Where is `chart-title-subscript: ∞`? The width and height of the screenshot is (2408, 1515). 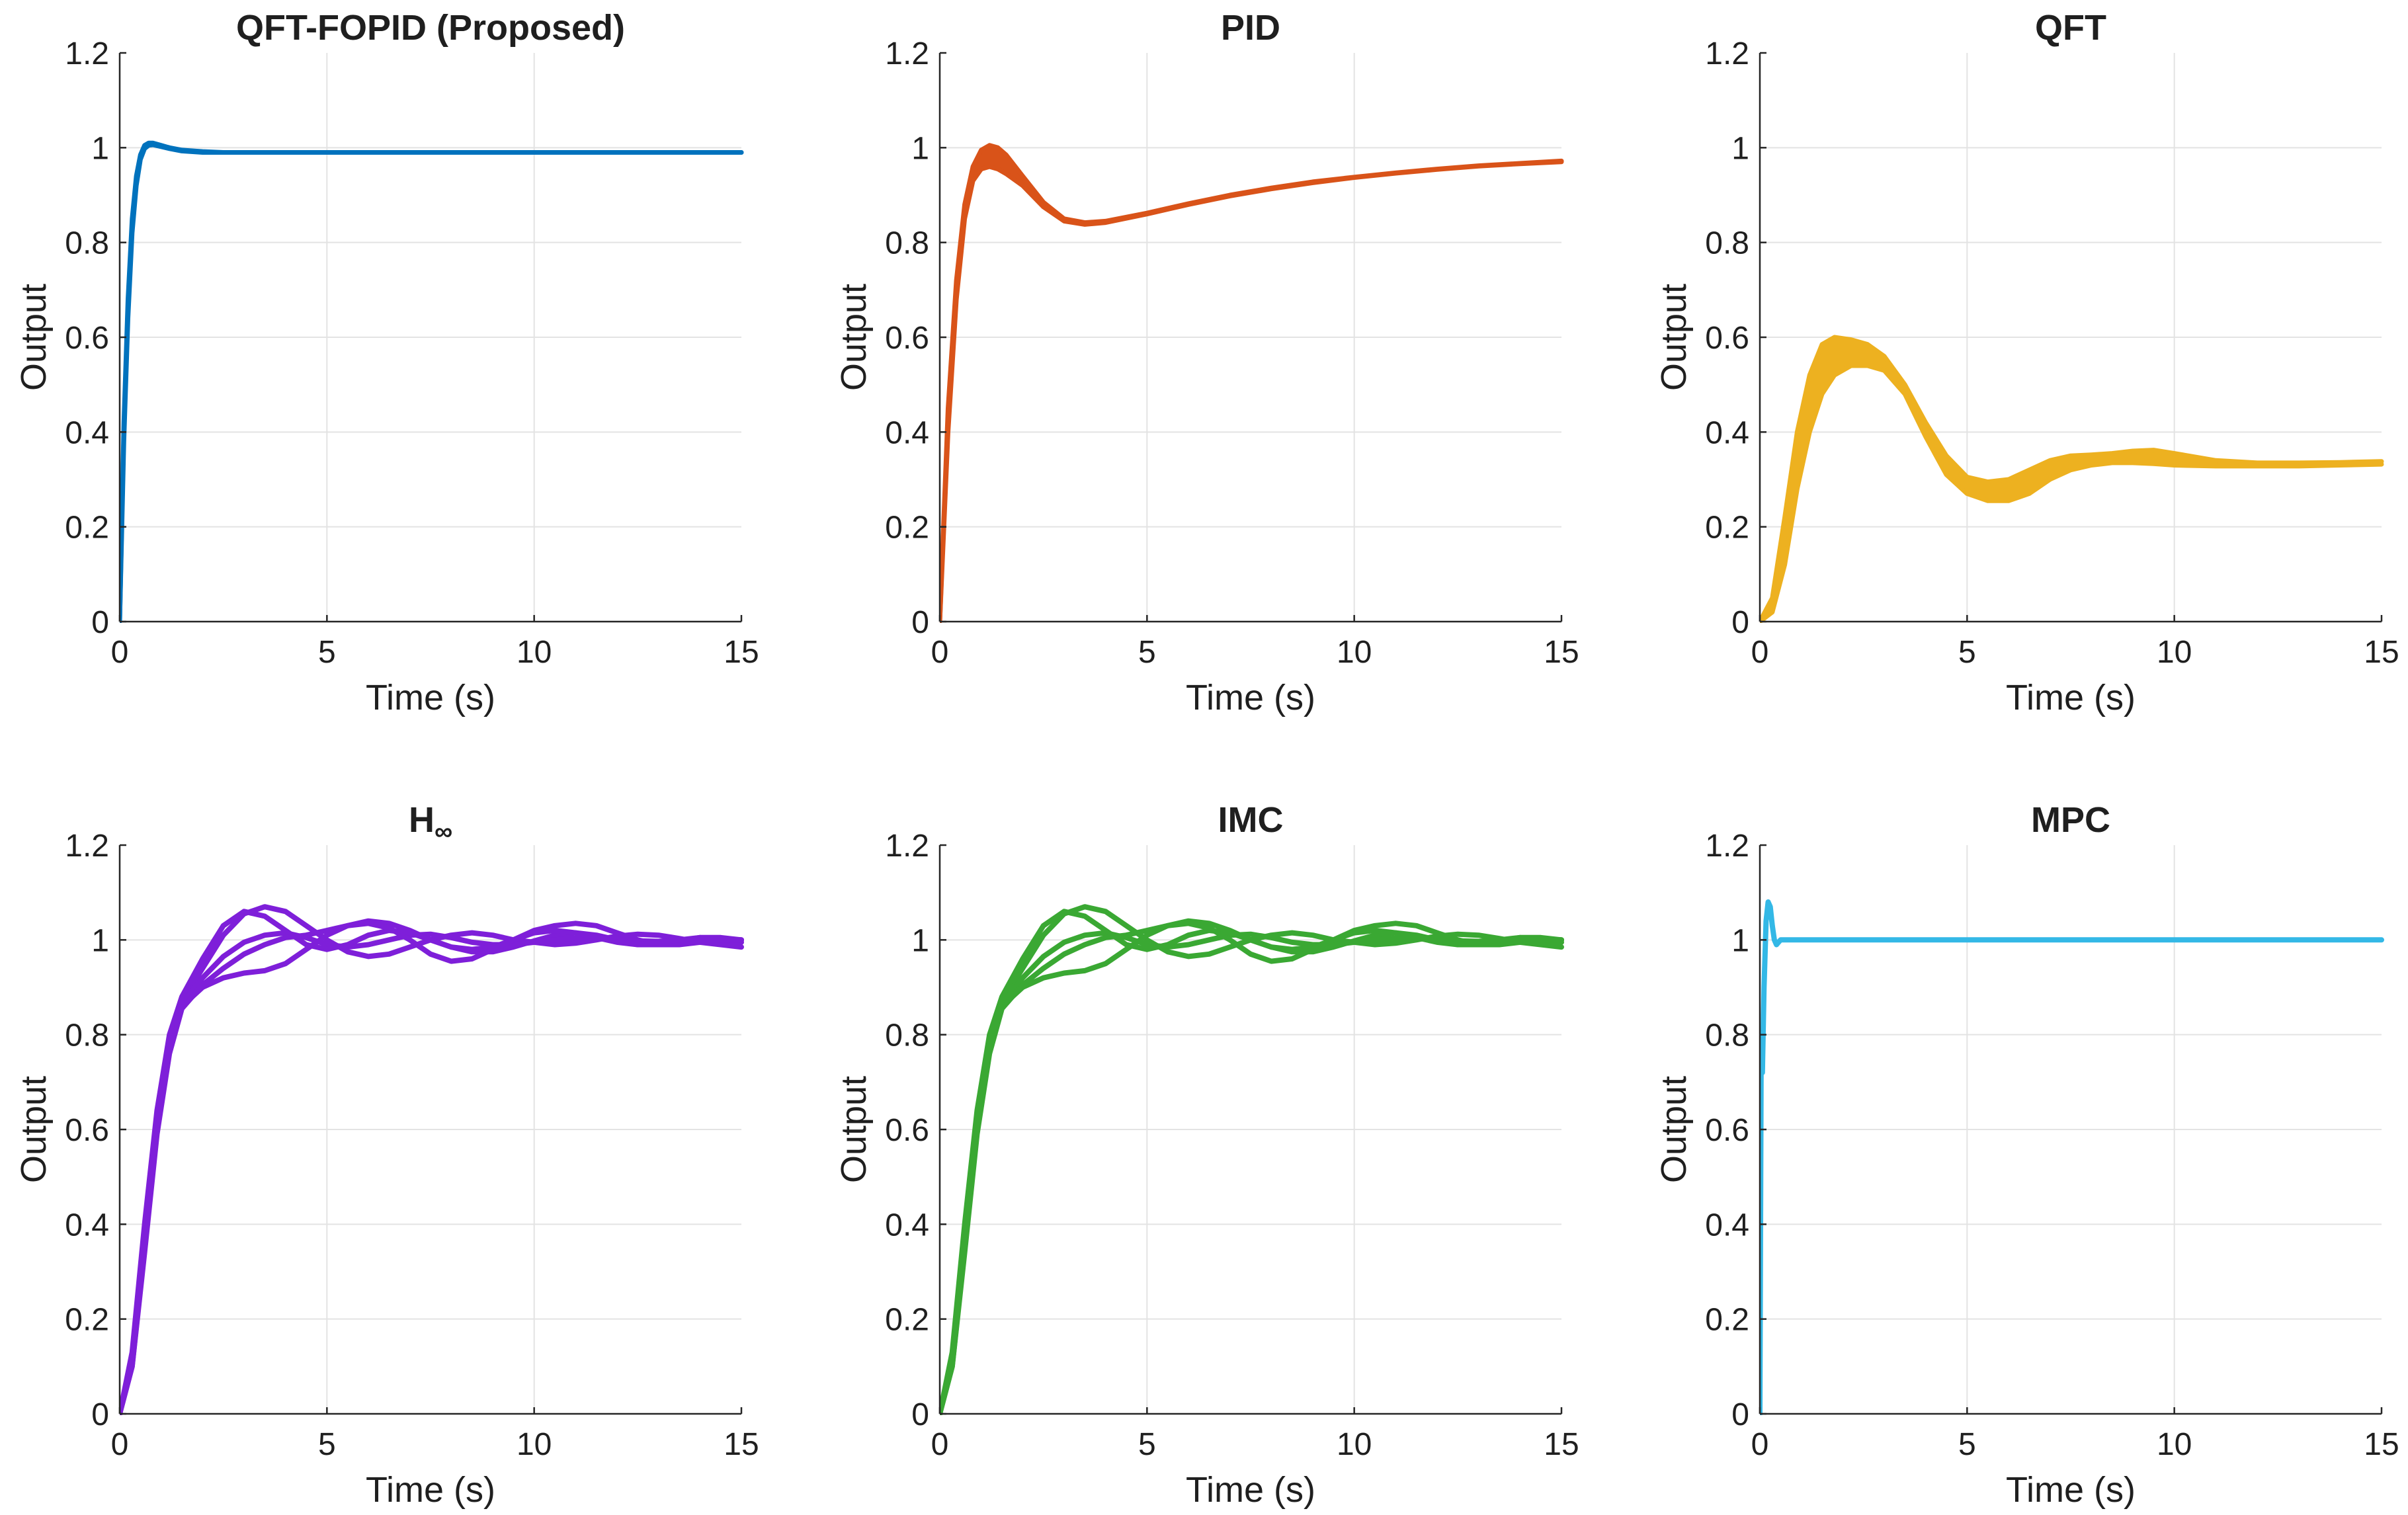
chart-title-subscript: ∞ is located at coordinates (444, 832).